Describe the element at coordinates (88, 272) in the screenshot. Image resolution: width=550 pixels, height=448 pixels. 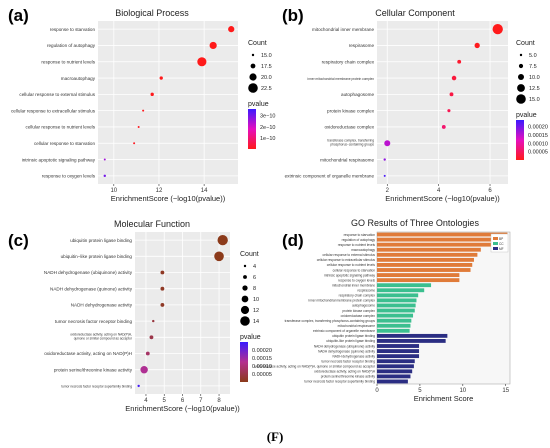
I see `category-label: NADH dehydrogenase (ubiquinone) activity` at that location.